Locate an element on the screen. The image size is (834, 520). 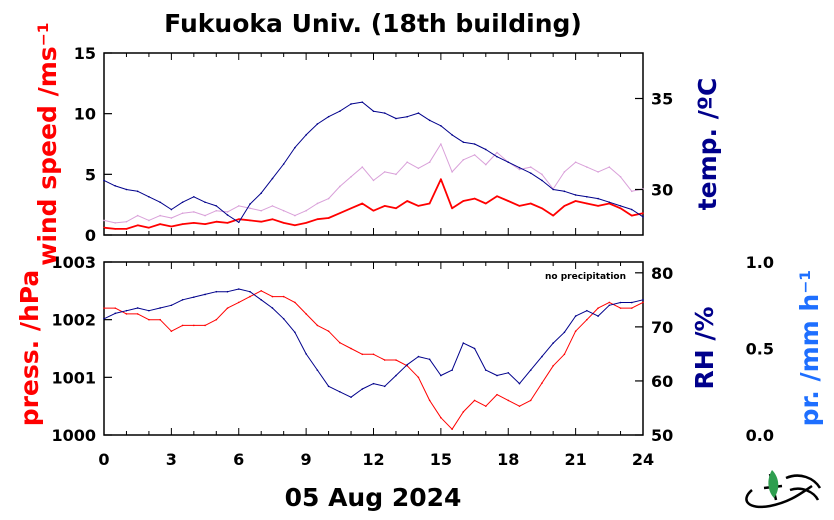
y-right2-tick-label: 0.5 is located at coordinates (760, 349).